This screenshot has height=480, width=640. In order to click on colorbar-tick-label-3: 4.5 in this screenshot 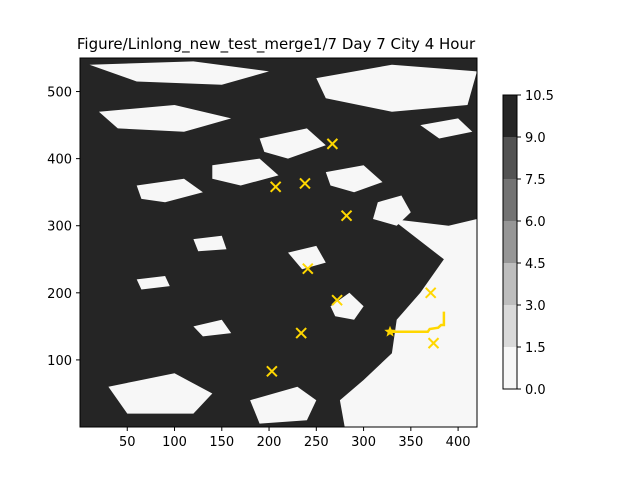, I will do `click(535, 264)`.